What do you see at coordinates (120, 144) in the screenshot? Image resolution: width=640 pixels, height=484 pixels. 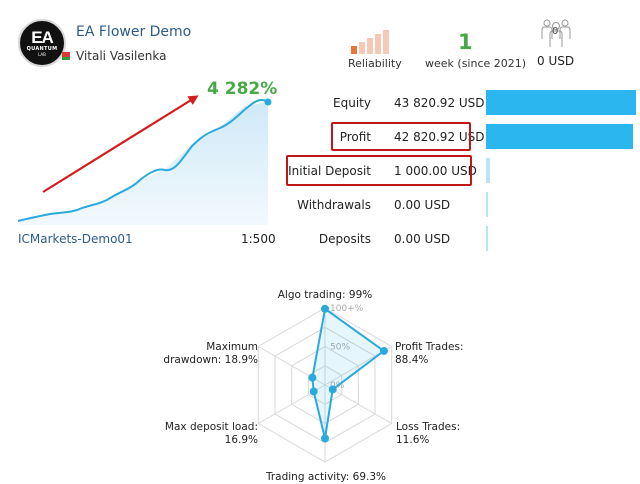 I see `trend-arrow` at bounding box center [120, 144].